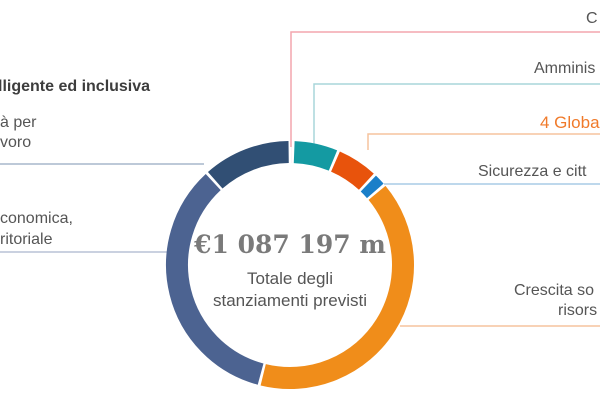 The image size is (600, 400). I want to click on slice-label-c: C, so click(592, 18).